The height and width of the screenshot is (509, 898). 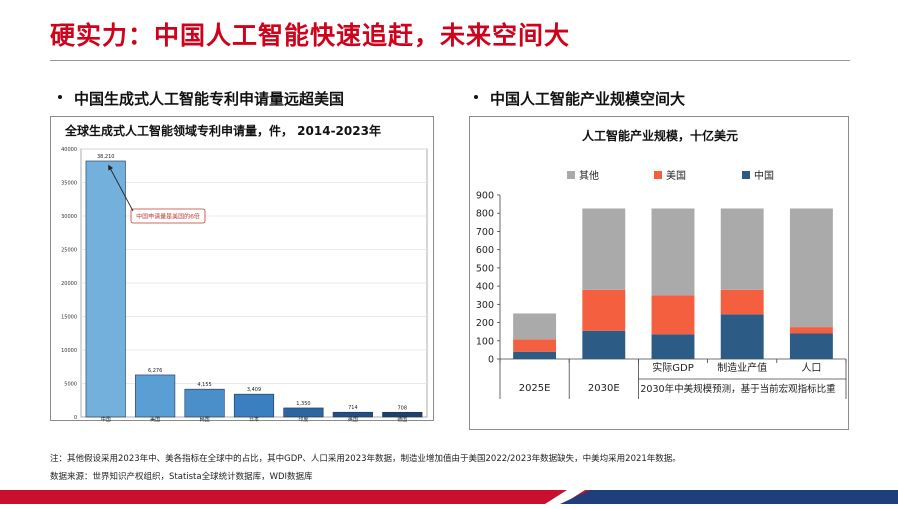 I want to click on title-divider, so click(x=450, y=60).